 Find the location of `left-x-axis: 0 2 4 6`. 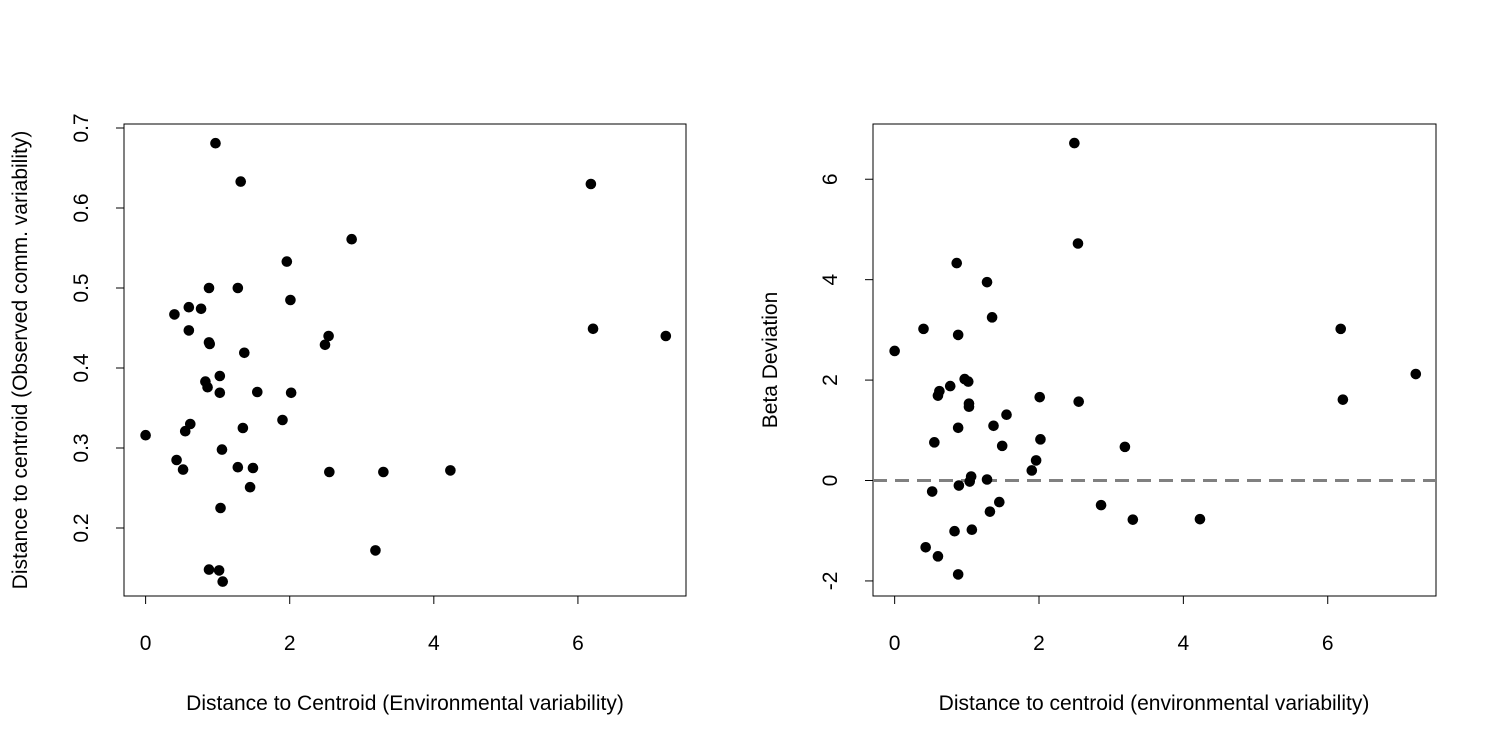

left-x-axis: 0 2 4 6 is located at coordinates (362, 625).